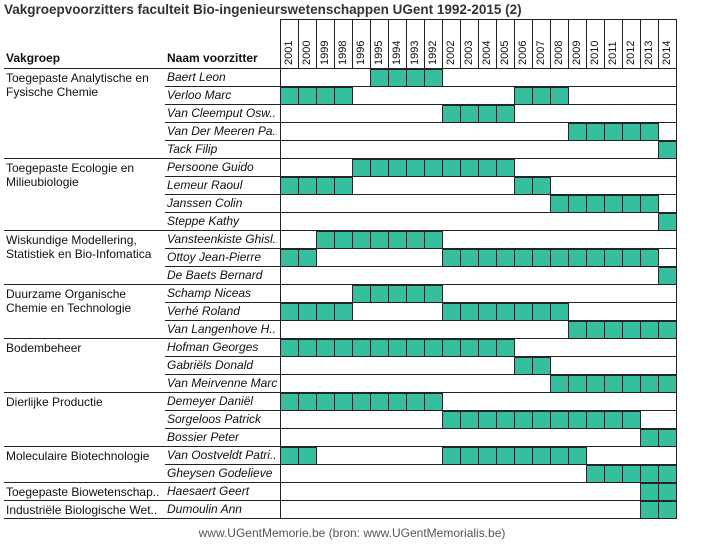 The image size is (704, 544). I want to click on person-name: Vansteenkiste Ghisl.., so click(222, 239).